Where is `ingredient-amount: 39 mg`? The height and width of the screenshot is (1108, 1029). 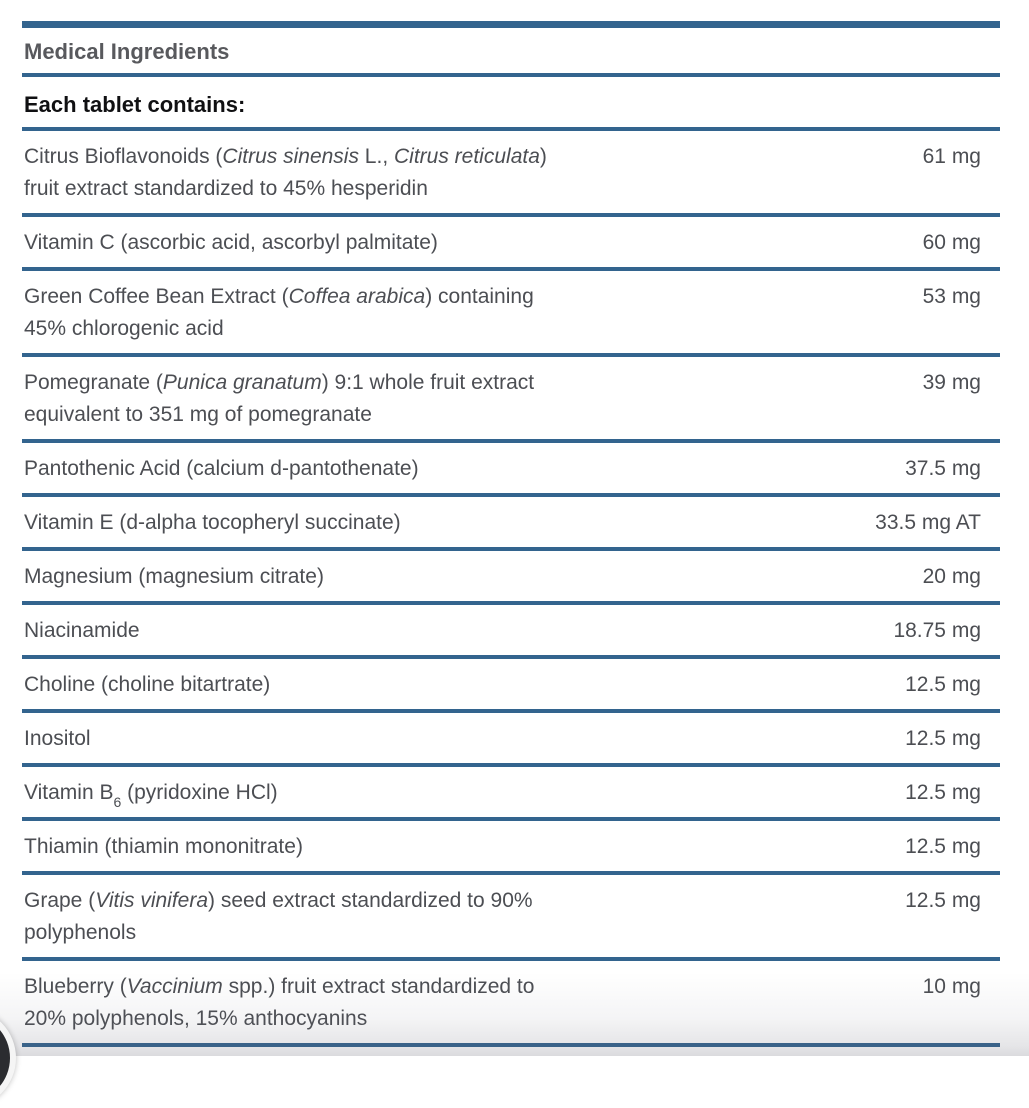 ingredient-amount: 39 mg is located at coordinates (951, 382).